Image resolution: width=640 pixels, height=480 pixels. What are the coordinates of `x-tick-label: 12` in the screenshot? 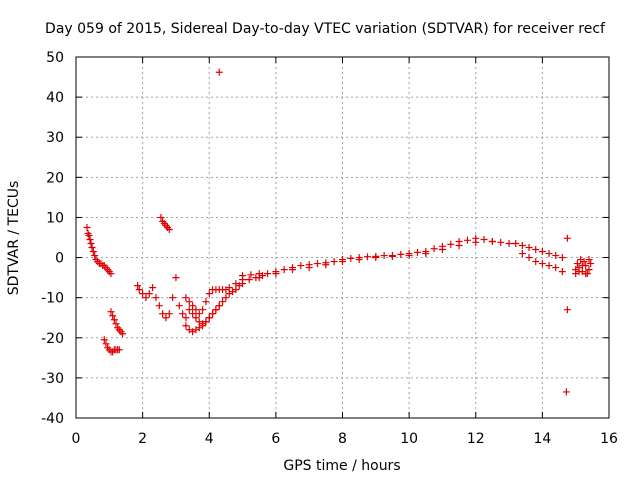 It's located at (476, 439).